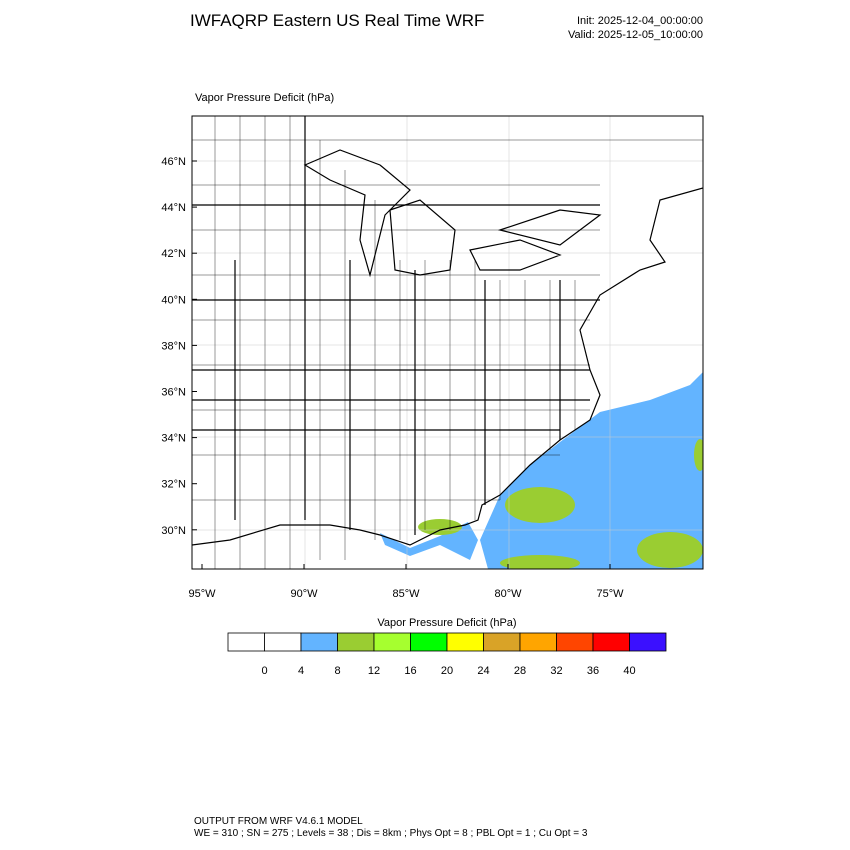 The width and height of the screenshot is (850, 850). What do you see at coordinates (173, 208) in the screenshot?
I see `lat-label: 44°N` at bounding box center [173, 208].